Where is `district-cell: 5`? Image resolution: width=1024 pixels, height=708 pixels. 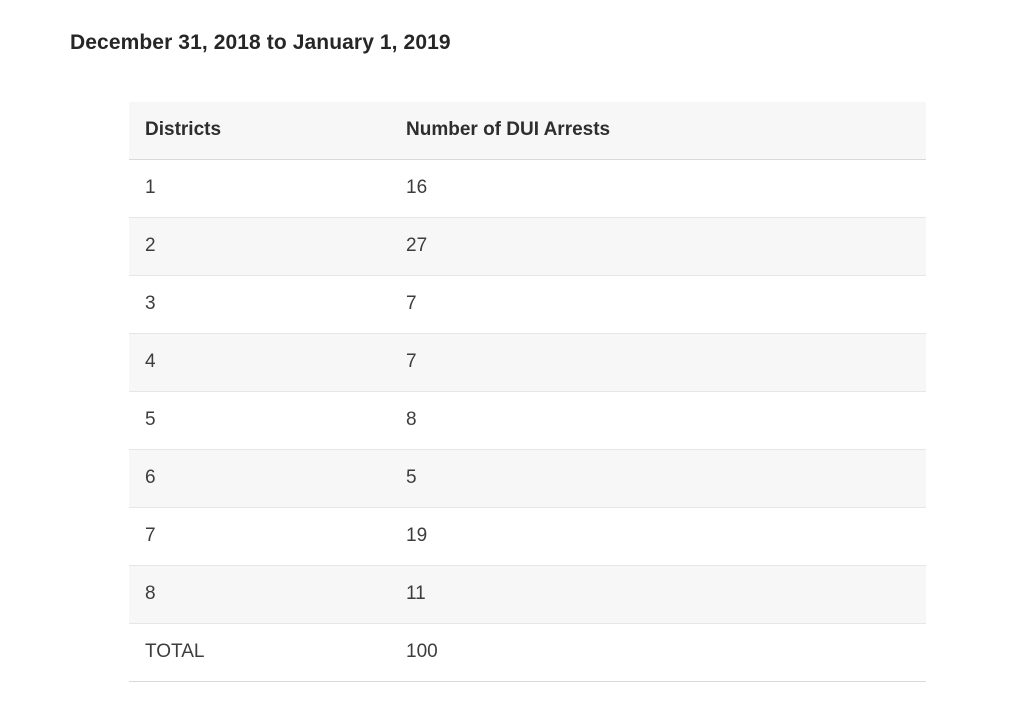 district-cell: 5 is located at coordinates (259, 420).